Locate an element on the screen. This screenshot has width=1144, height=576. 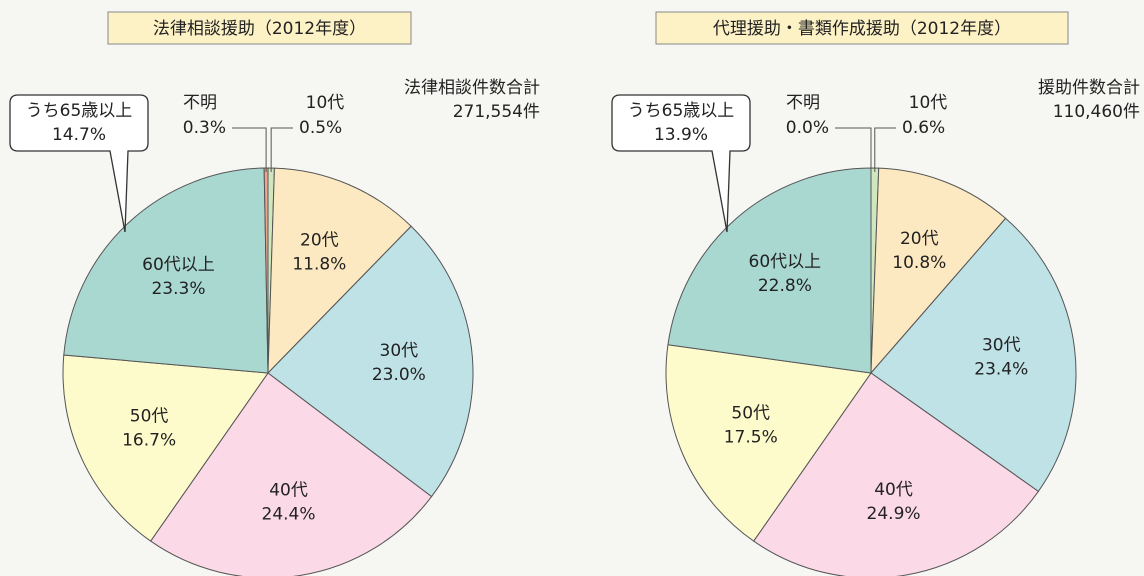
slice-value: 0.6% is located at coordinates (923, 128).